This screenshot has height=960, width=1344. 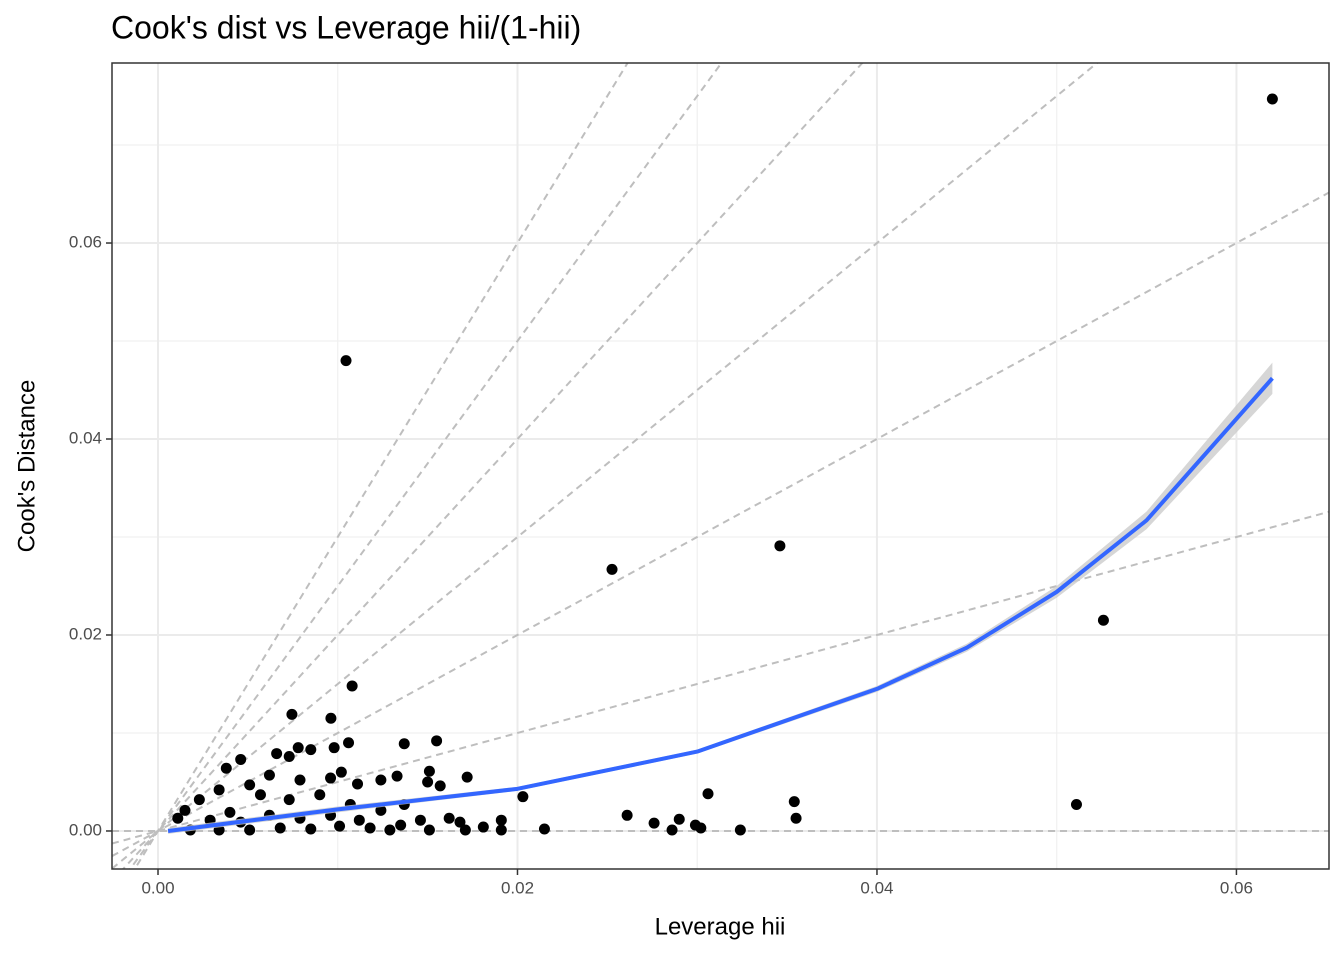 What do you see at coordinates (1236, 887) in the screenshot?
I see `x-tick-label: 0.06` at bounding box center [1236, 887].